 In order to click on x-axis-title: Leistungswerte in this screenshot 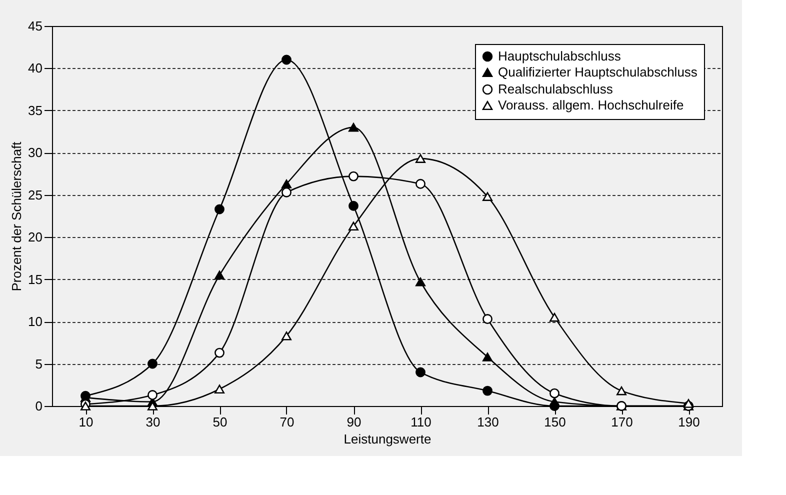, I will do `click(388, 439)`.